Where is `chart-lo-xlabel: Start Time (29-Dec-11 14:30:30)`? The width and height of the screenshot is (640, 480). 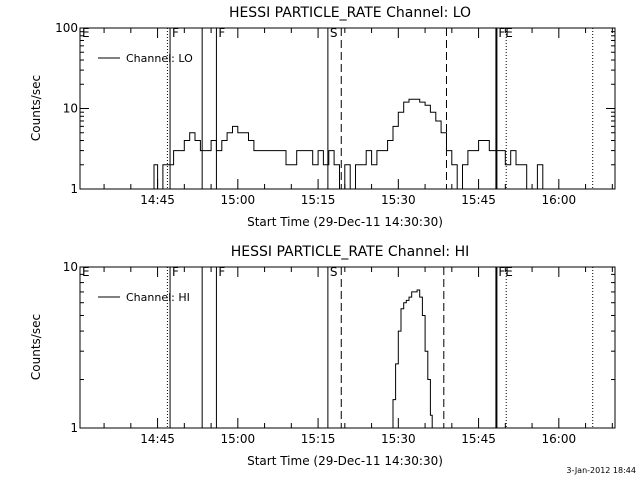 chart-lo-xlabel: Start Time (29-Dec-11 14:30:30) is located at coordinates (345, 222).